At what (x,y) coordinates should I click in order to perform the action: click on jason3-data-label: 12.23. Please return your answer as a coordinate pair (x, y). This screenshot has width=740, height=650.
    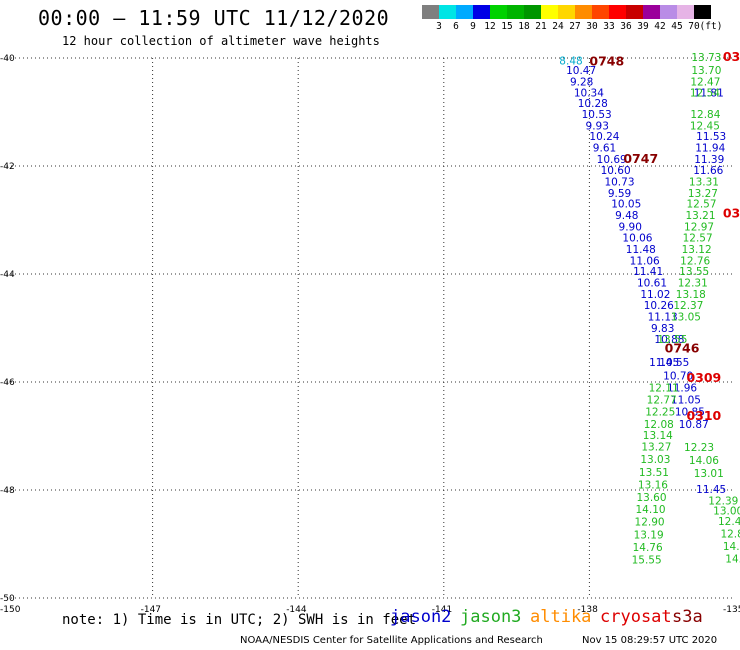
    Looking at the image, I should click on (699, 448).